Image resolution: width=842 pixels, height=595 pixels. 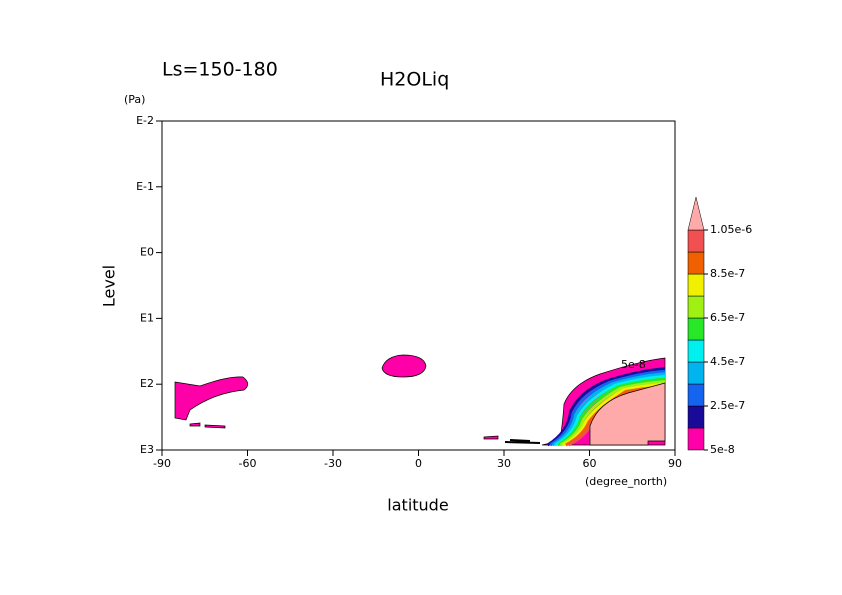 What do you see at coordinates (633, 364) in the screenshot?
I see `contour-label: 5e-8` at bounding box center [633, 364].